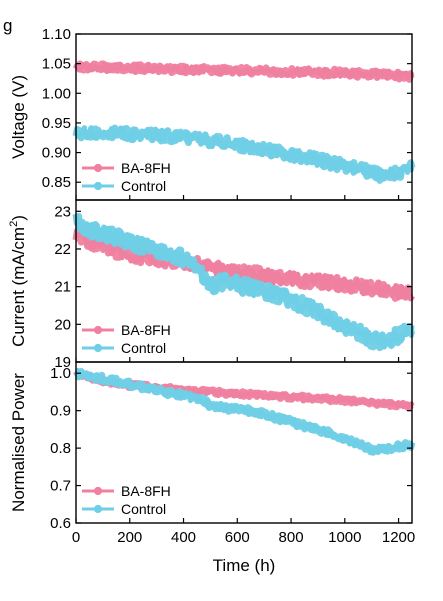  What do you see at coordinates (60, 448) in the screenshot?
I see `y-tick-label: 0.8` at bounding box center [60, 448].